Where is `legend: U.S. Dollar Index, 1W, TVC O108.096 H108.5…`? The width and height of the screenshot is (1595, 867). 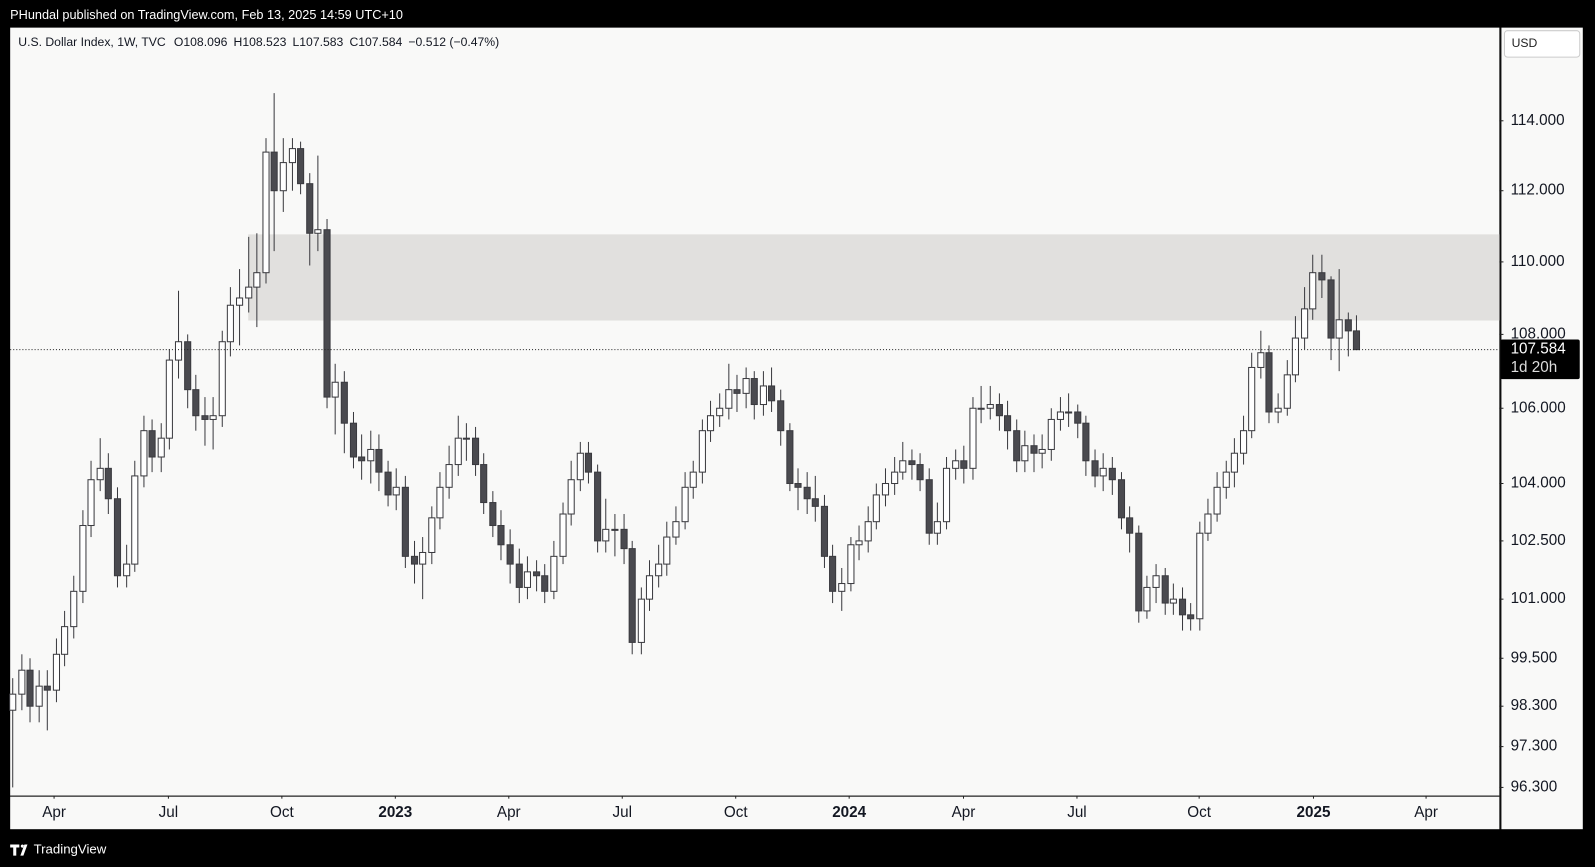
legend: U.S. Dollar Index, 1W, TVC O108.096 H108.5… is located at coordinates (258, 42).